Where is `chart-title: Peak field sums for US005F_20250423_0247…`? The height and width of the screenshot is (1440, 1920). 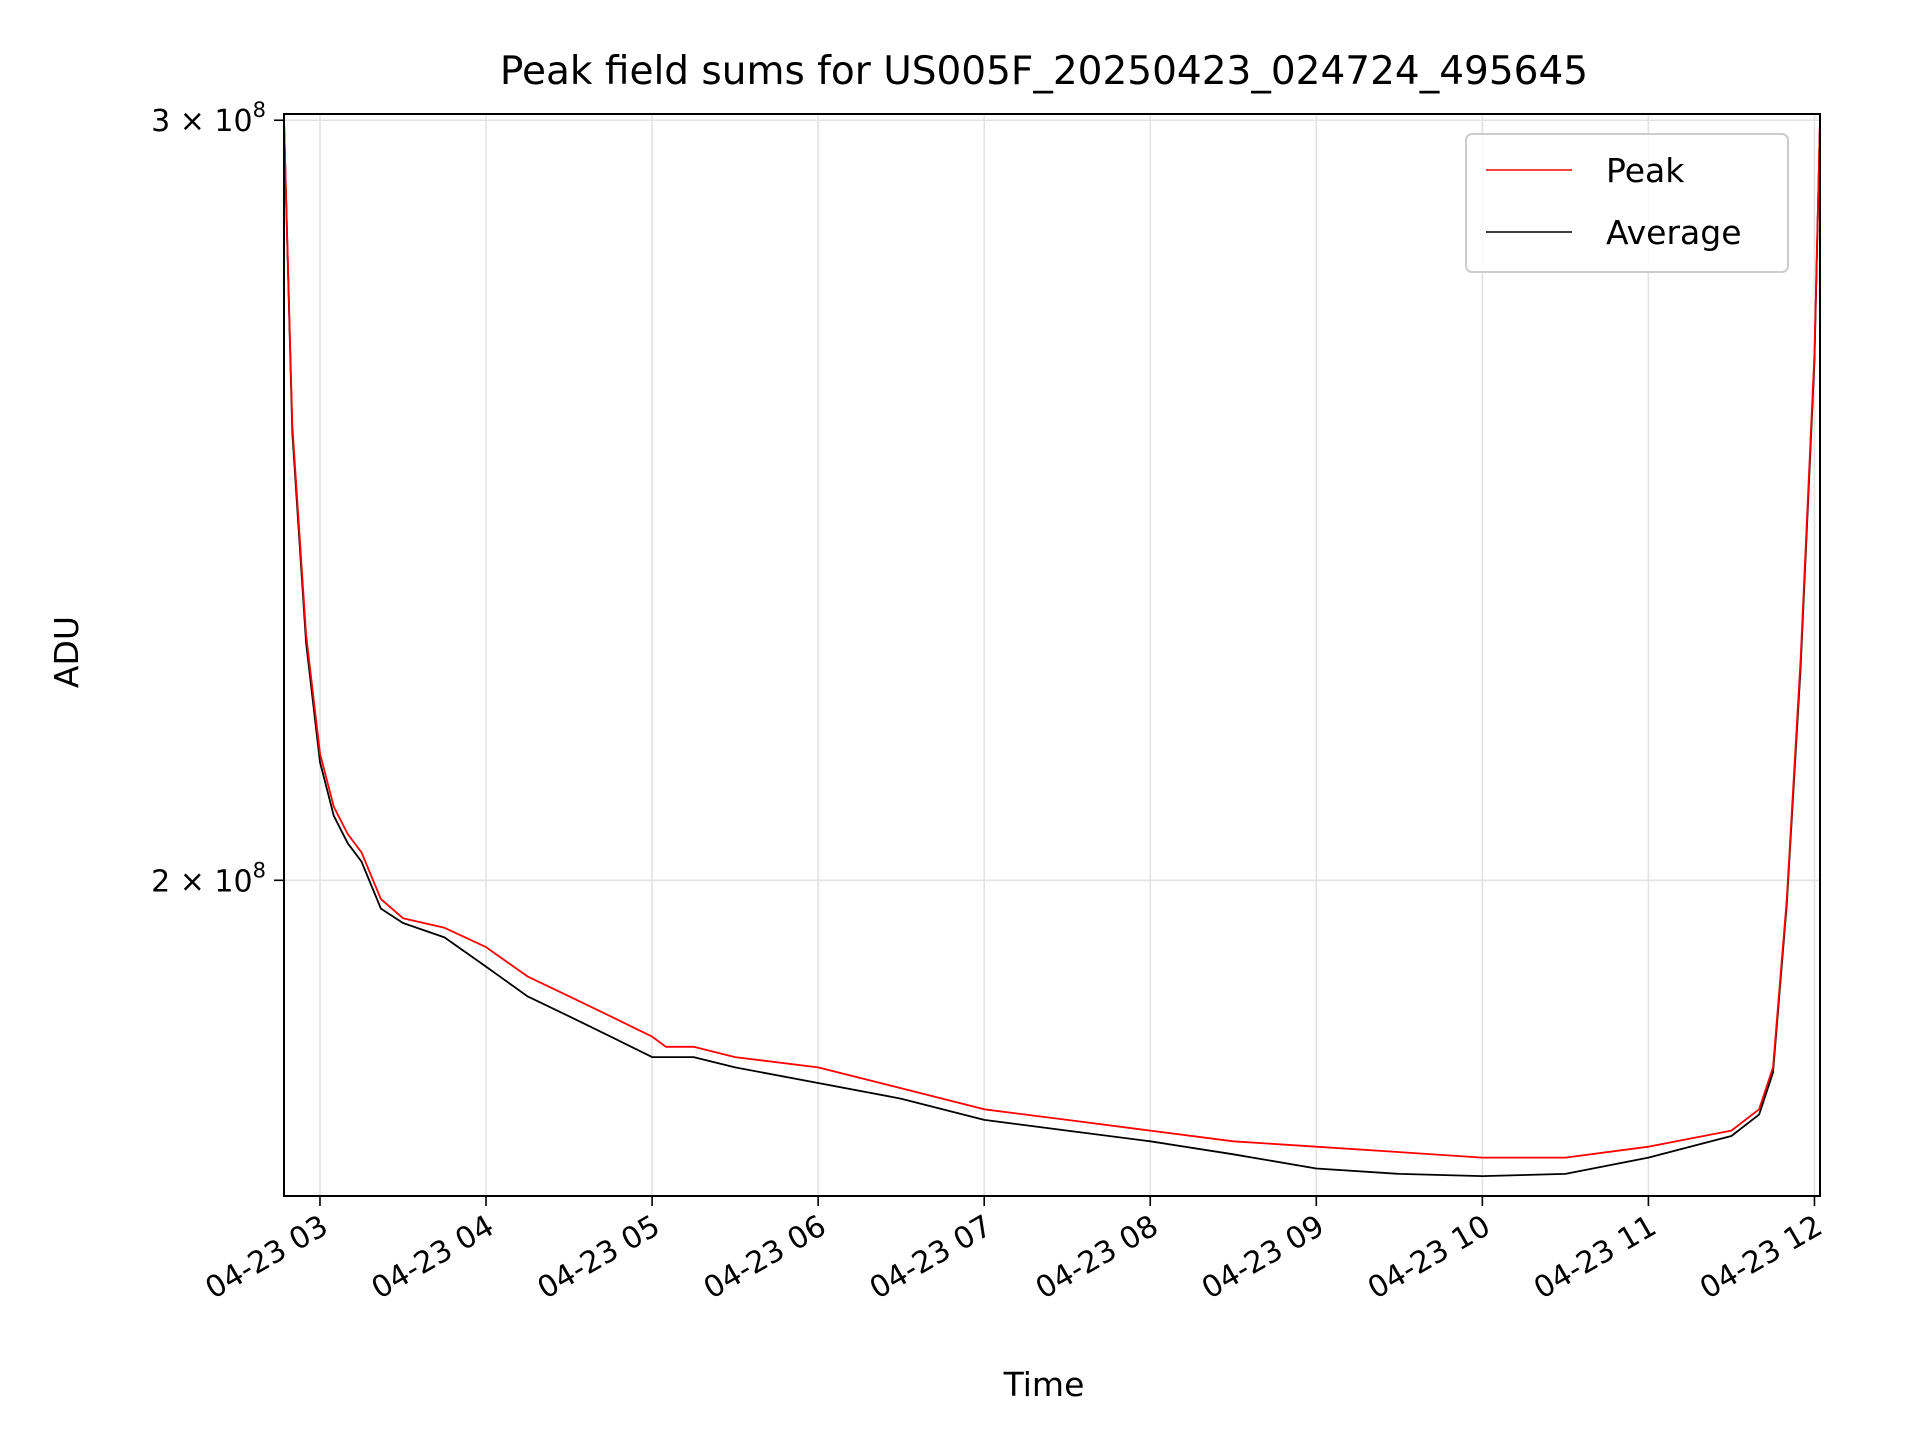
chart-title: Peak field sums for US005F_20250423_0247… is located at coordinates (1044, 71).